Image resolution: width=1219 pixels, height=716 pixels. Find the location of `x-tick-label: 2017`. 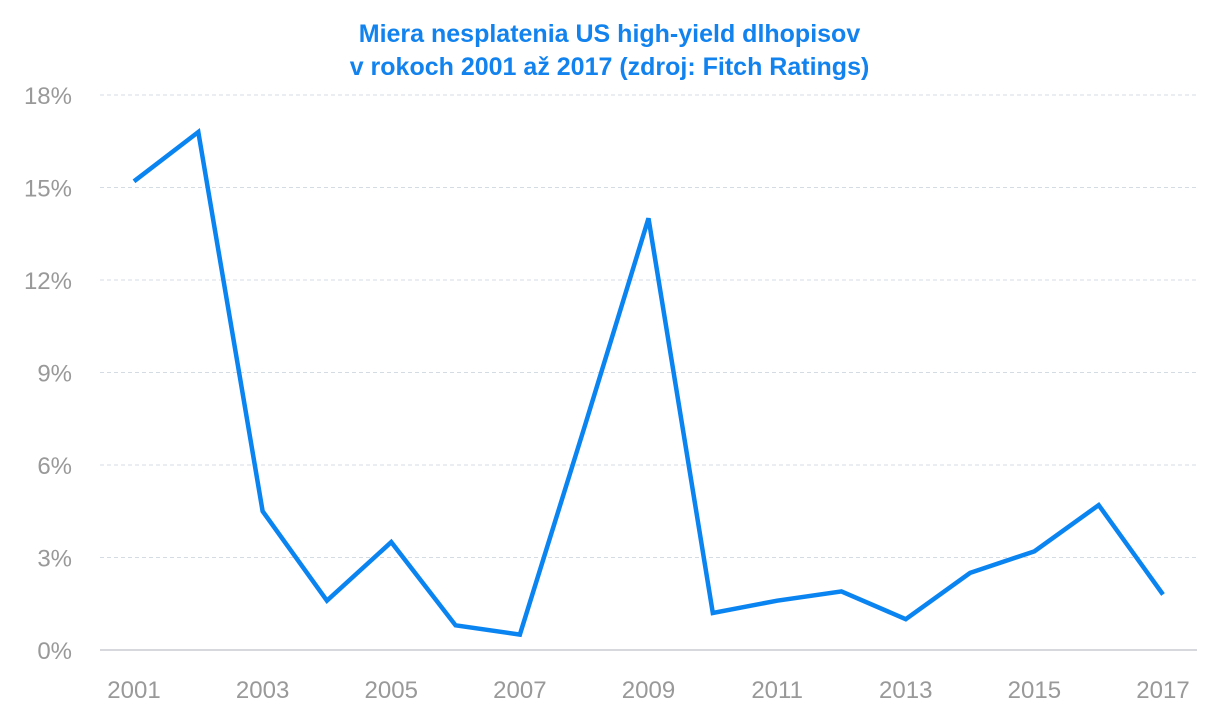

x-tick-label: 2017 is located at coordinates (1162, 690).